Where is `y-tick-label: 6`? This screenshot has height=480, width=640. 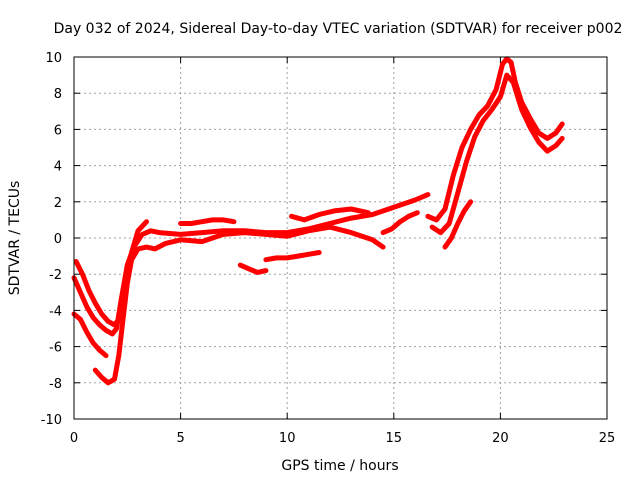
y-tick-label: 6 is located at coordinates (58, 130).